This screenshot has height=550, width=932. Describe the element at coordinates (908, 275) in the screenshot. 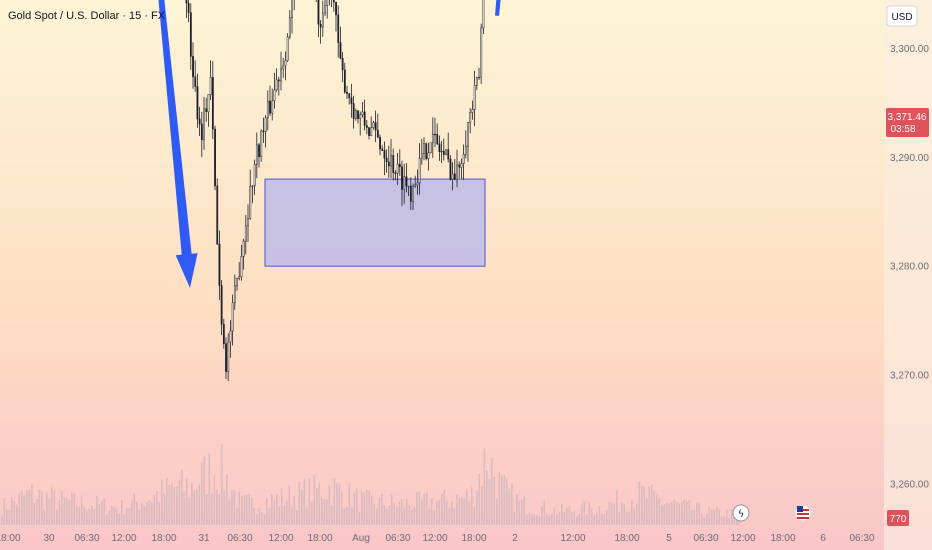

I see `price-axis-panel` at that location.